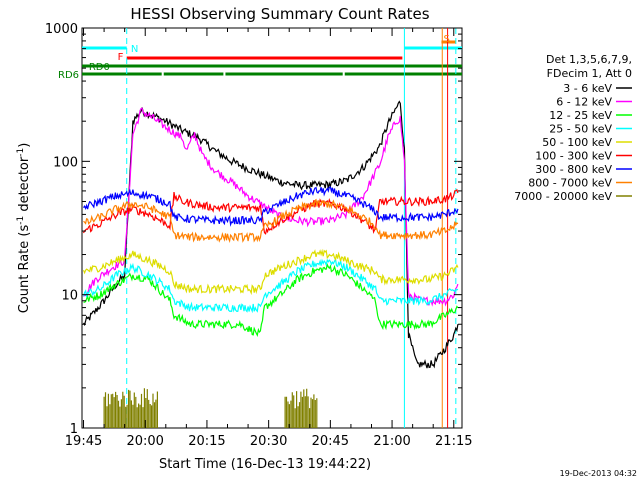 The height and width of the screenshot is (480, 640). I want to click on y-tick-label: 1000, so click(61, 29).